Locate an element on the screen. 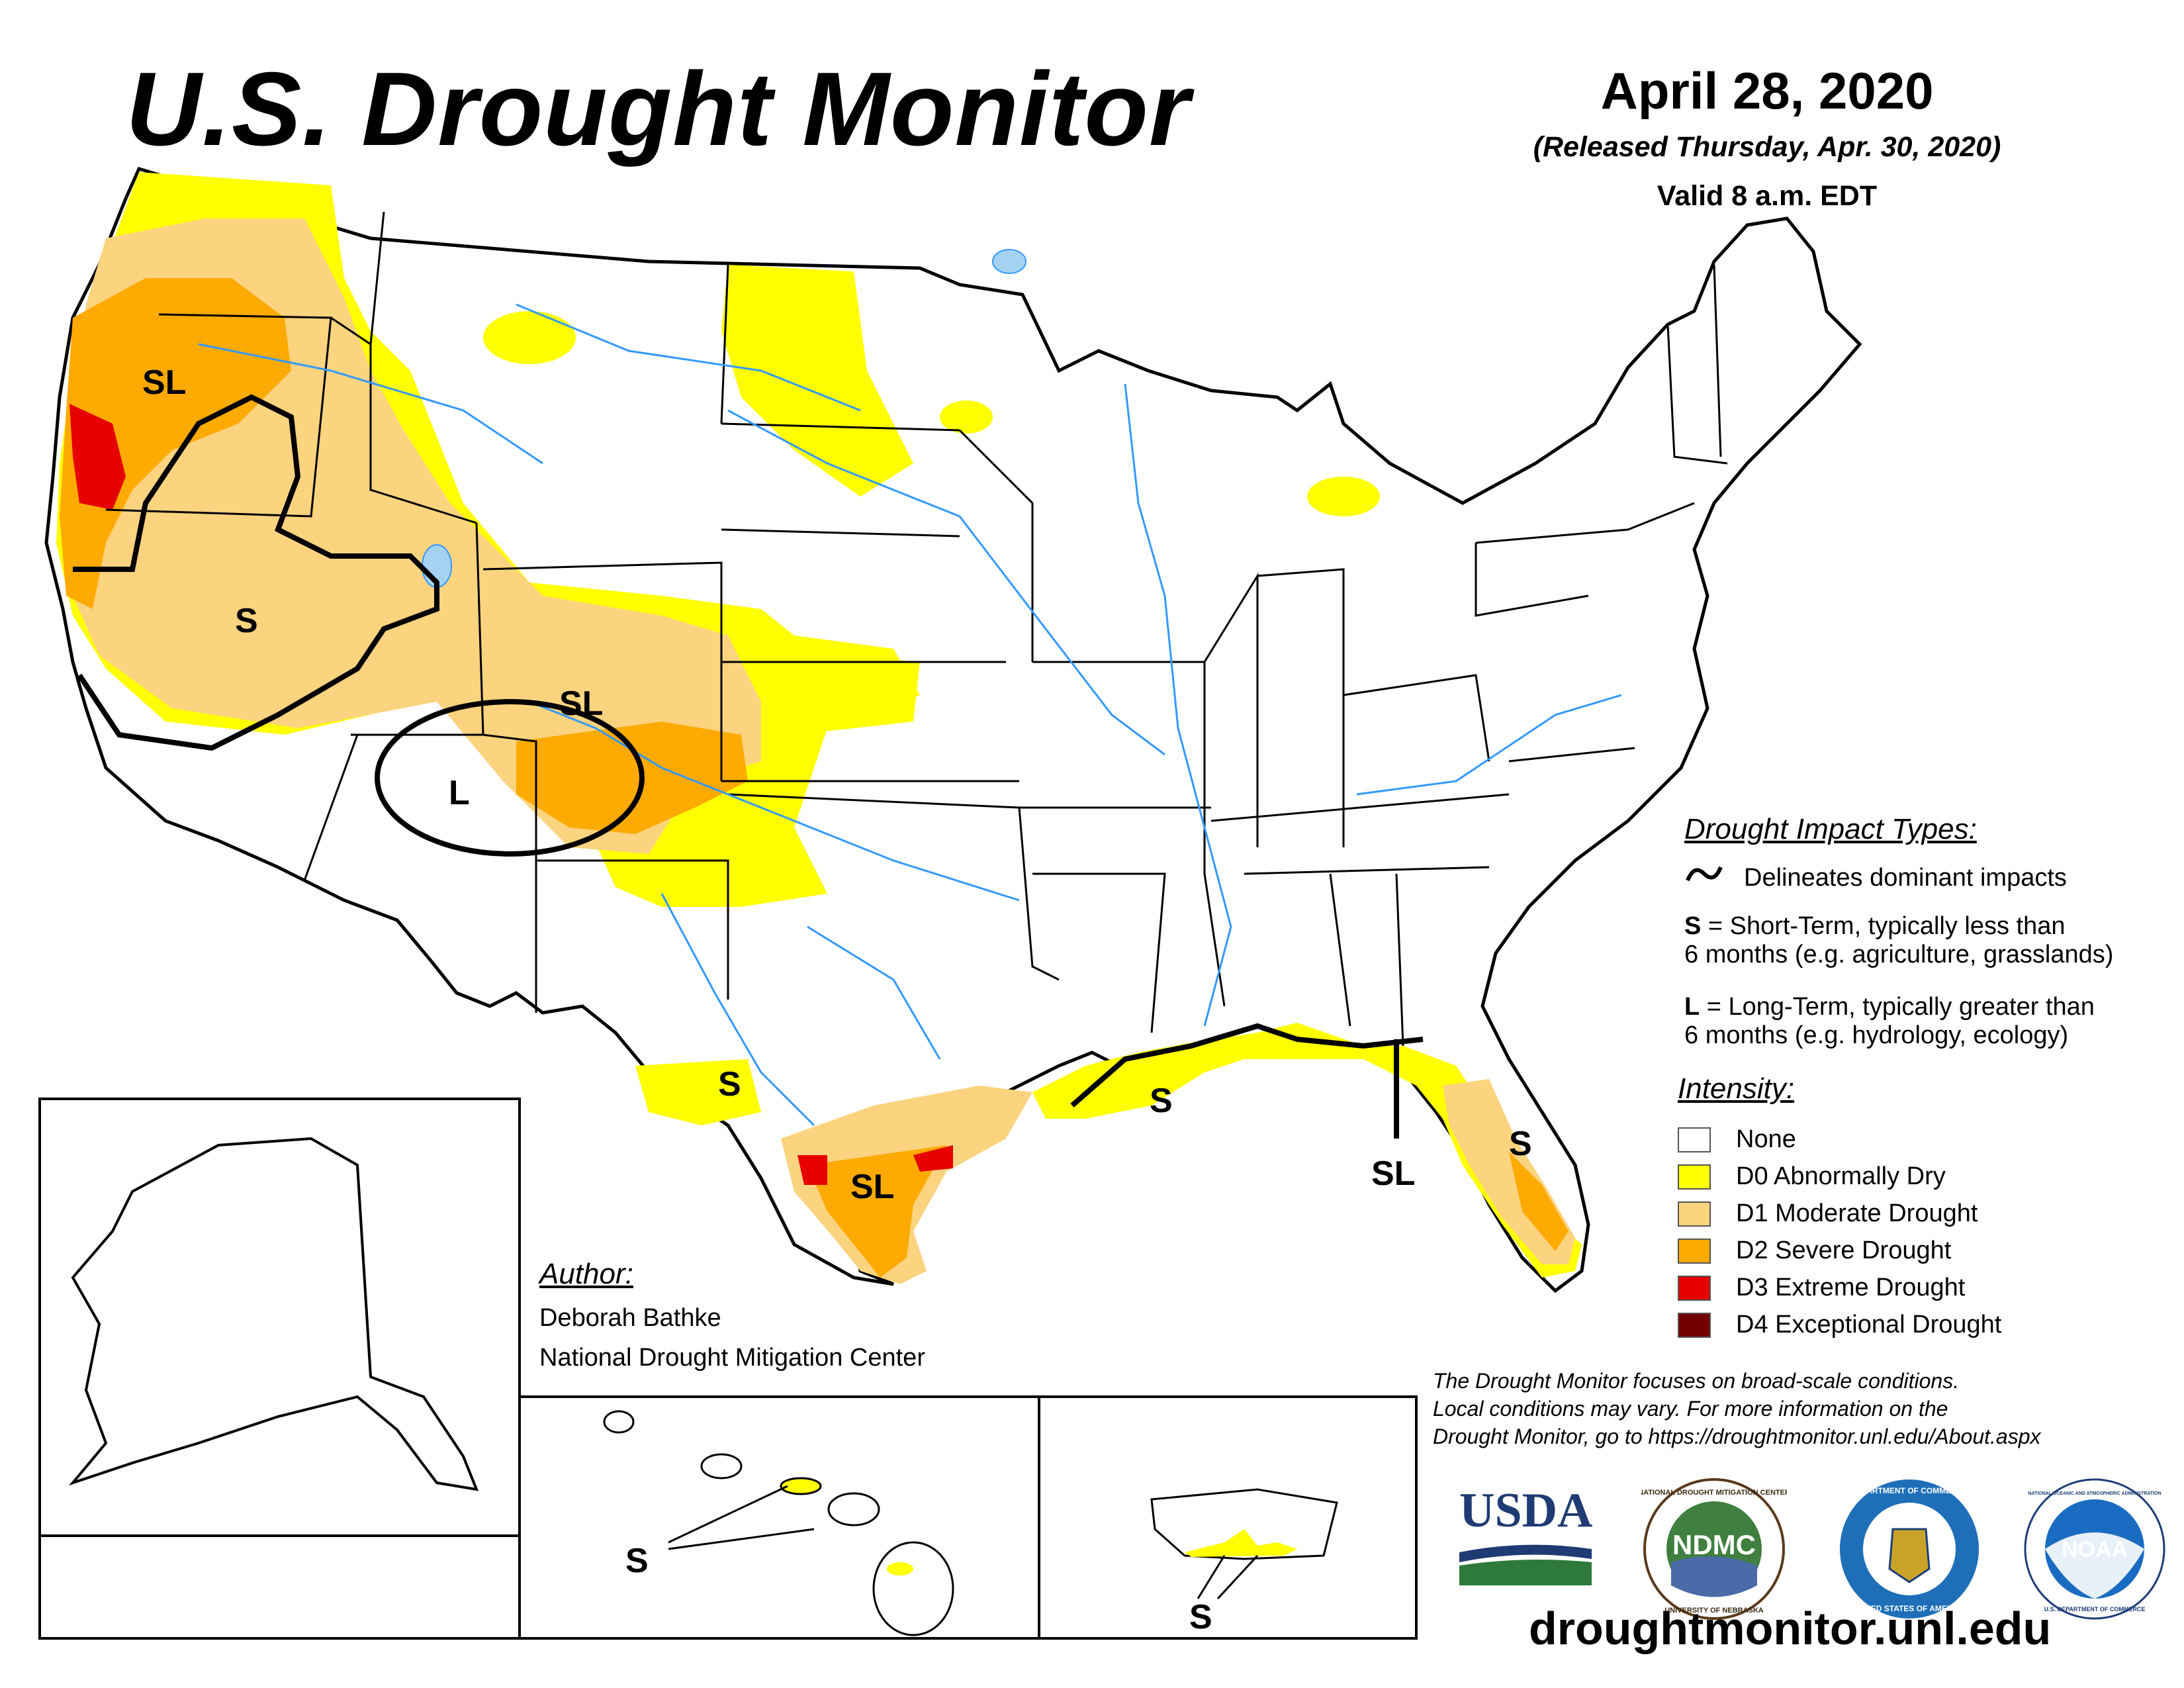 Image resolution: width=2184 pixels, height=1688 pixels. drought-d2-south-texas is located at coordinates (876, 1211).